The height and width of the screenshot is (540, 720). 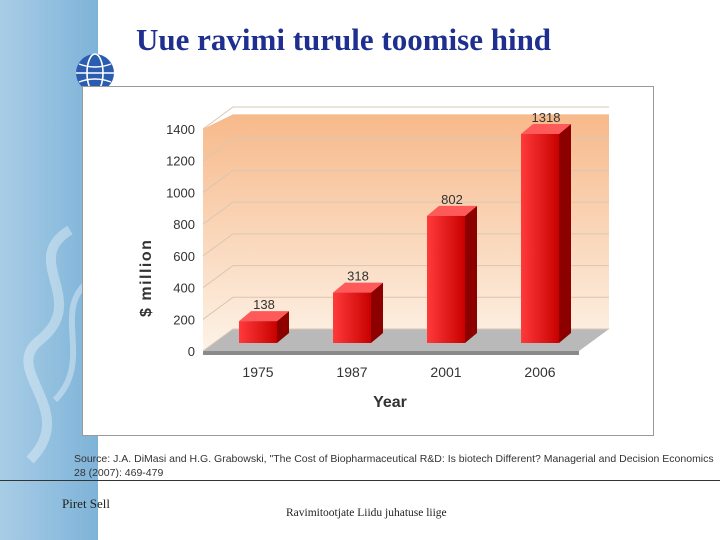 I want to click on globe-icon, so click(x=95, y=73).